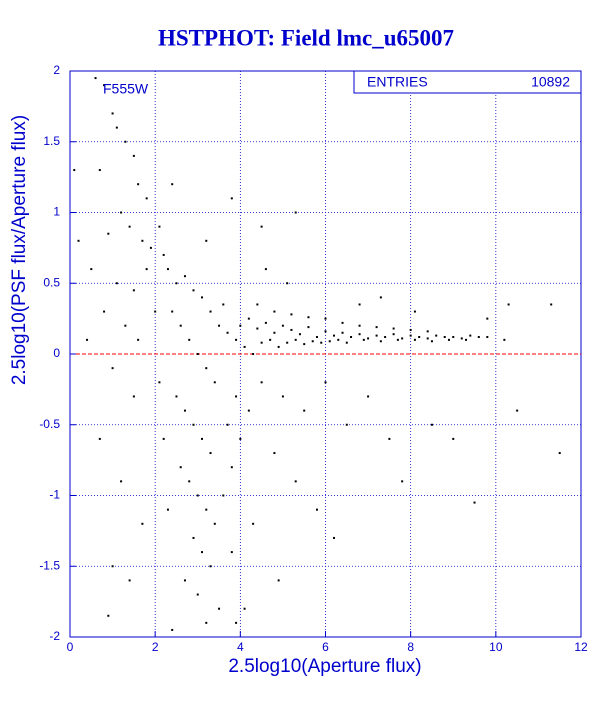 This screenshot has width=612, height=709. Describe the element at coordinates (550, 82) in the screenshot. I see `stats-value: 10892` at that location.